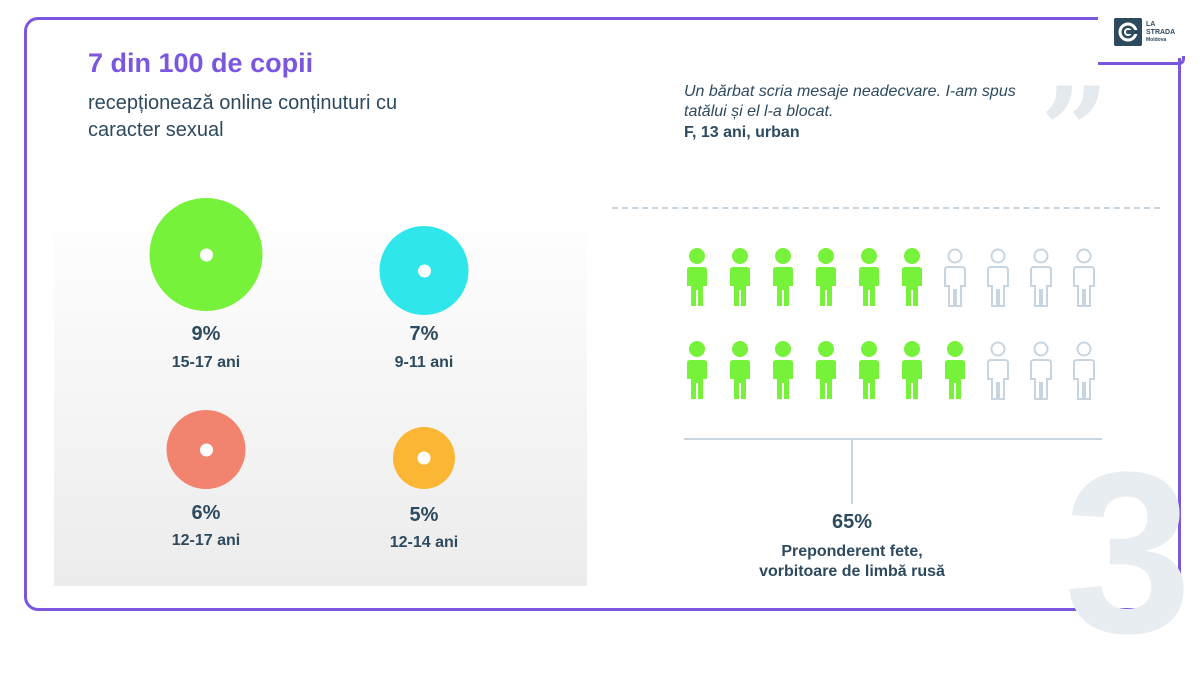  What do you see at coordinates (852, 522) in the screenshot?
I see `share-value: 65%` at bounding box center [852, 522].